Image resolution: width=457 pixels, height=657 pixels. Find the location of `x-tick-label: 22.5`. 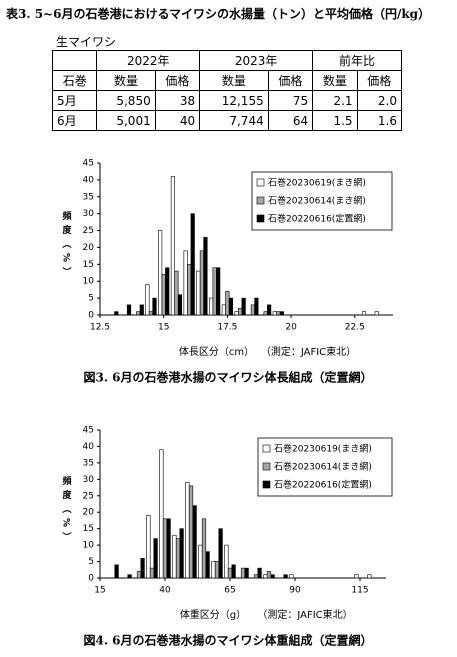

x-tick-label: 22.5 is located at coordinates (355, 328).